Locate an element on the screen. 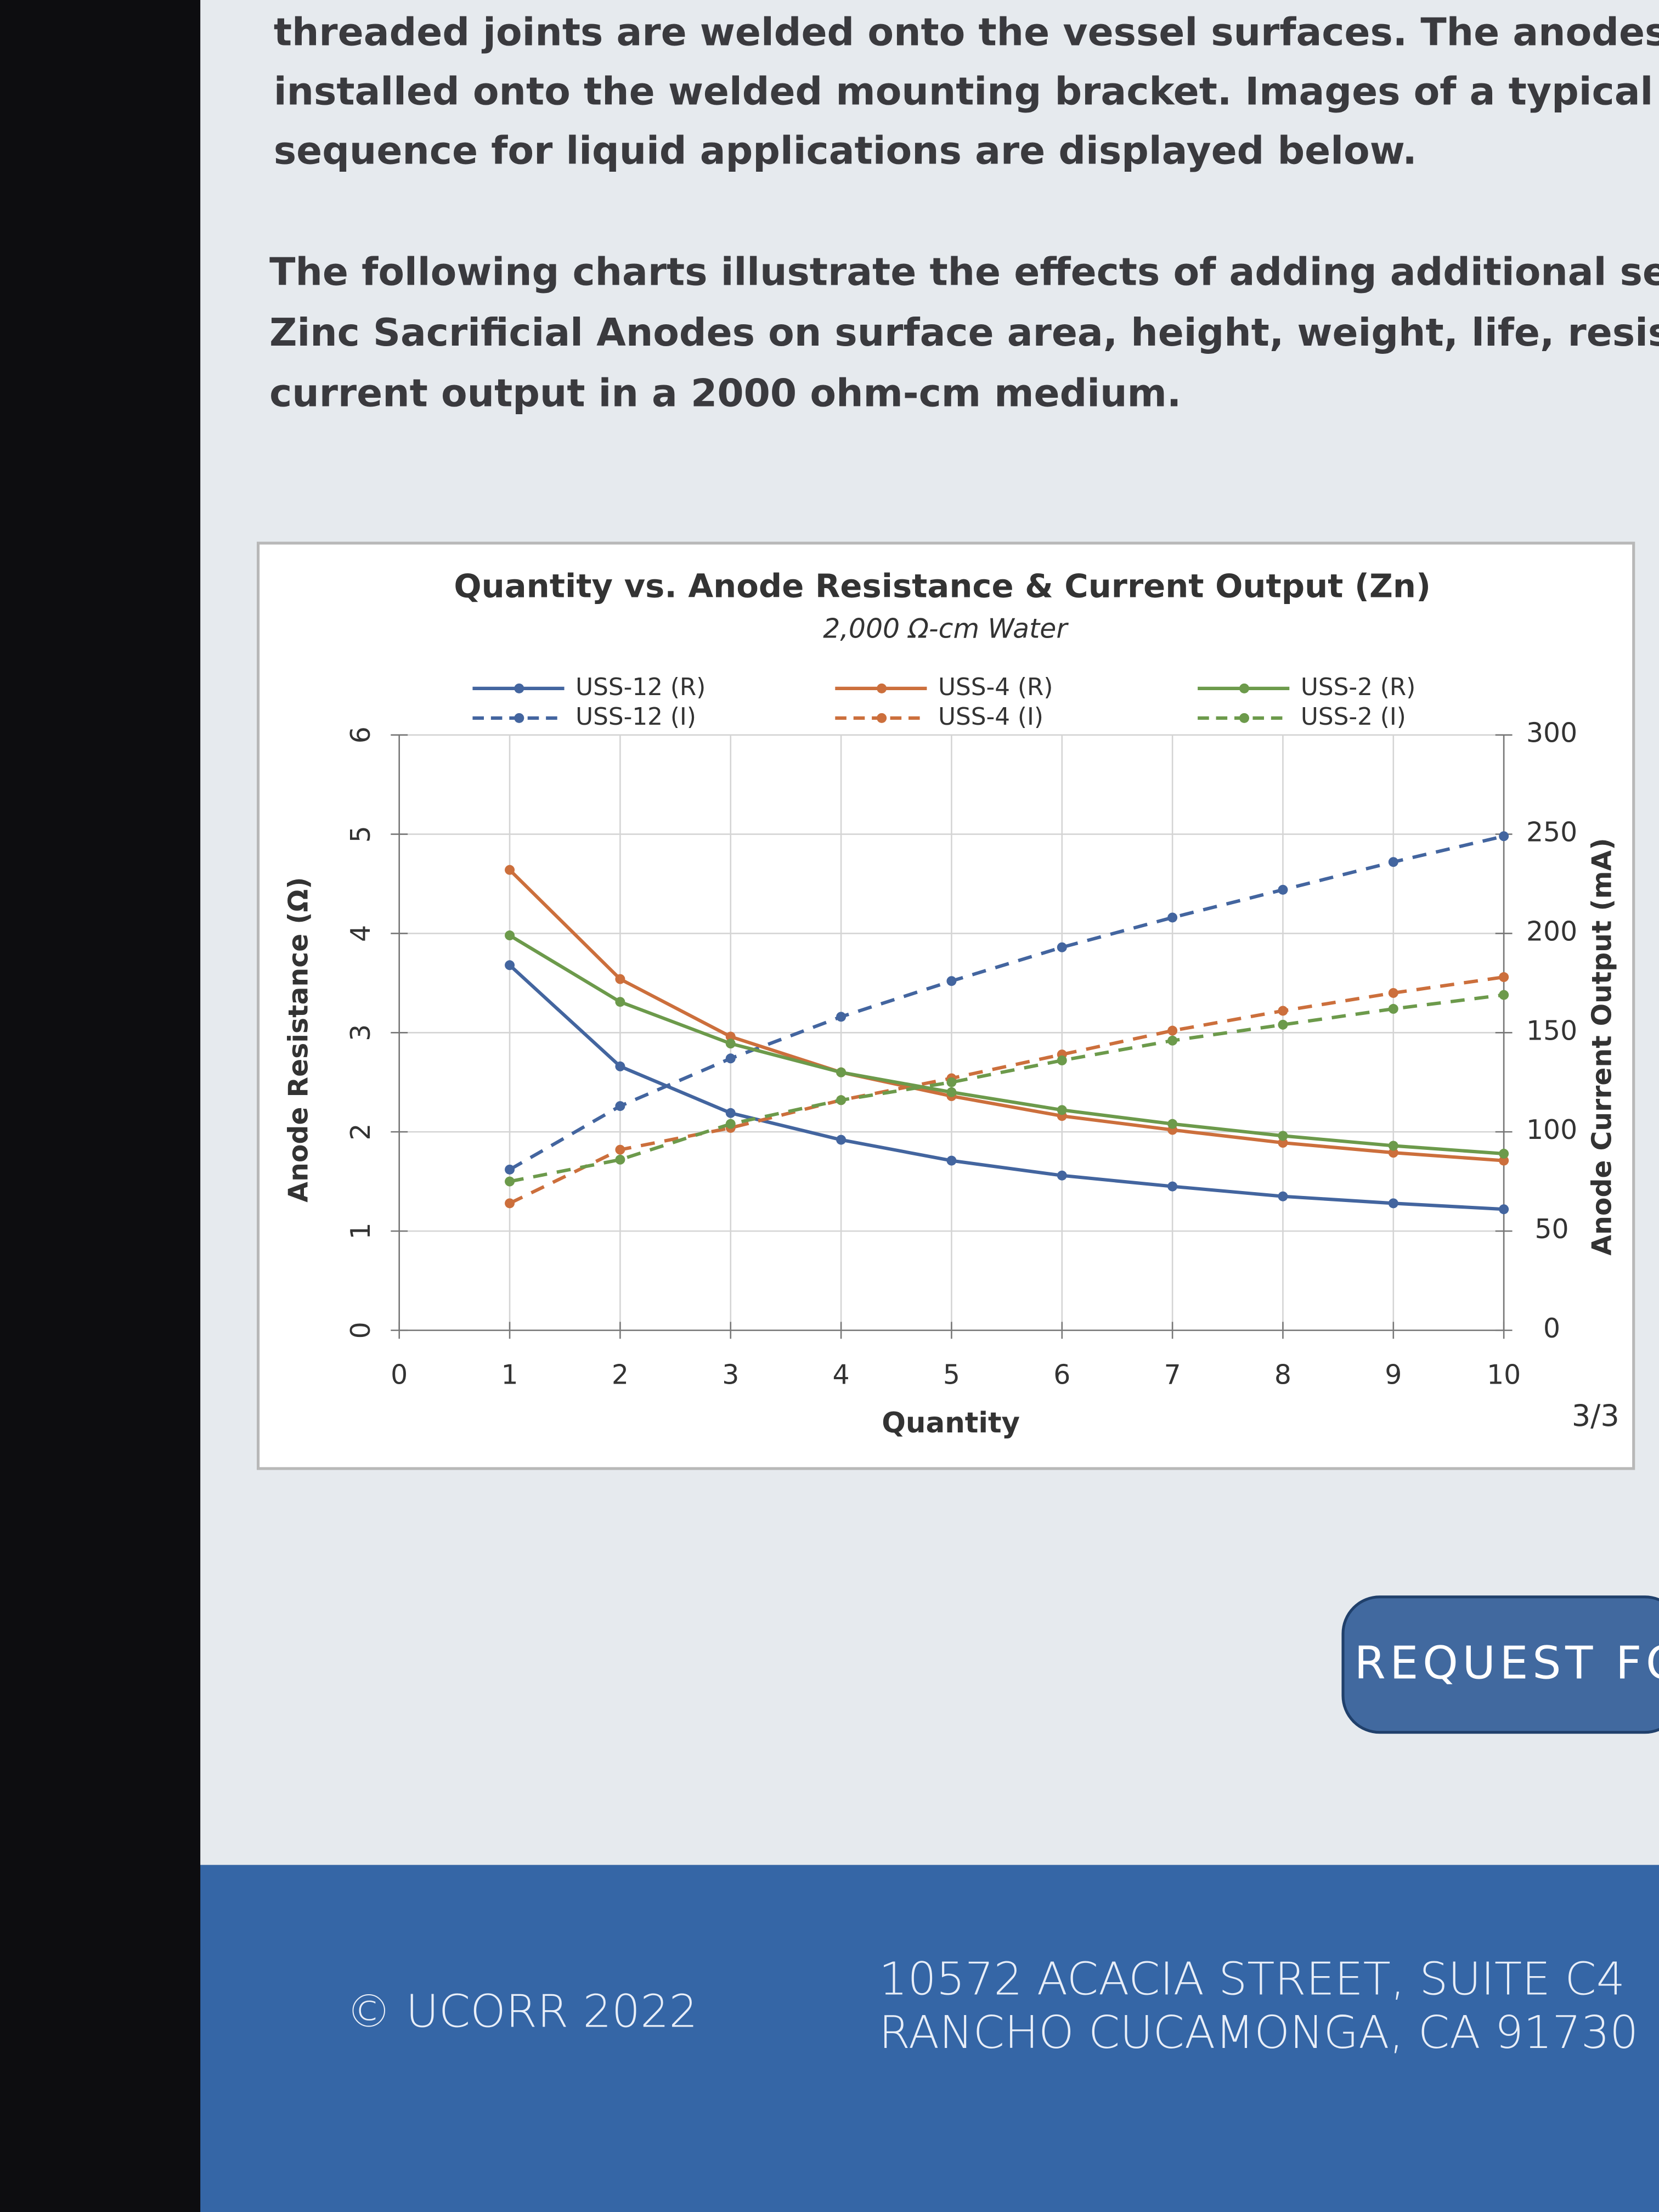  legend-label: USS-12 (I) is located at coordinates (635, 717).